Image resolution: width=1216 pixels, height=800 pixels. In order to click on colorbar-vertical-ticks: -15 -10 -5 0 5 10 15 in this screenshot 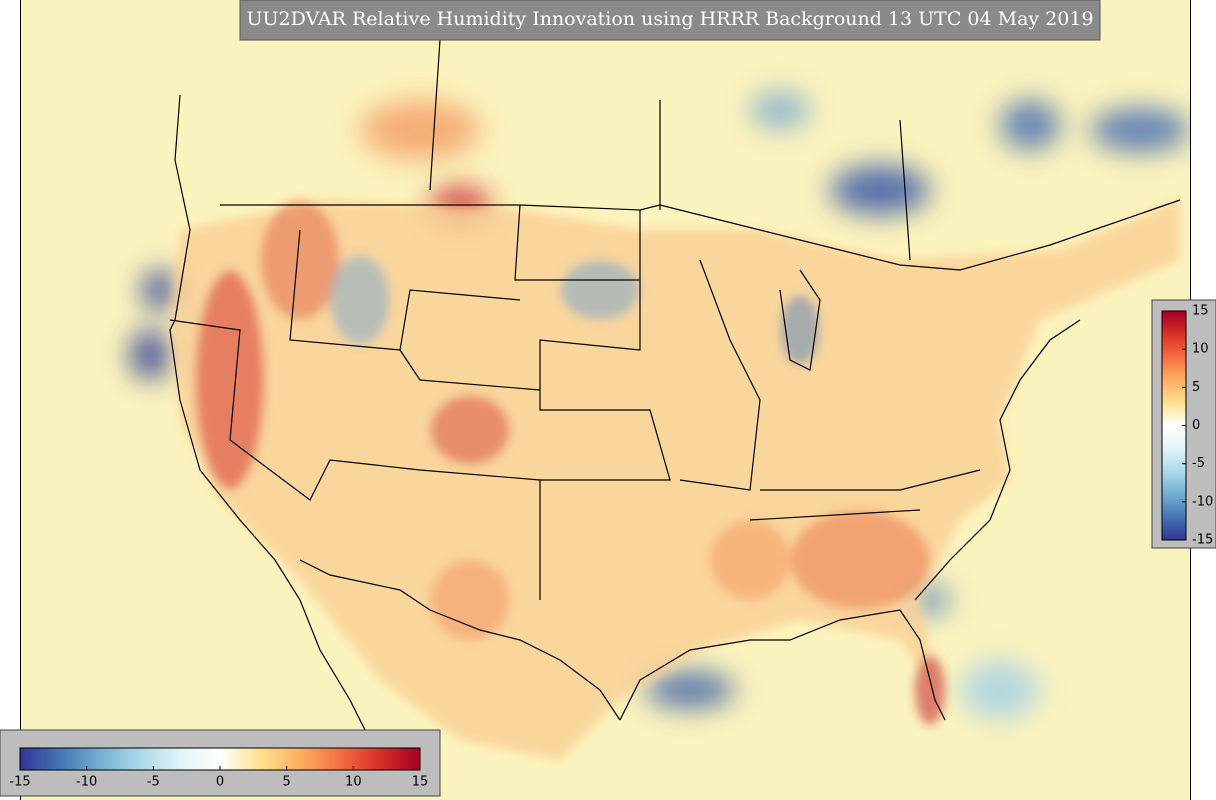, I will do `click(1197, 426)`.